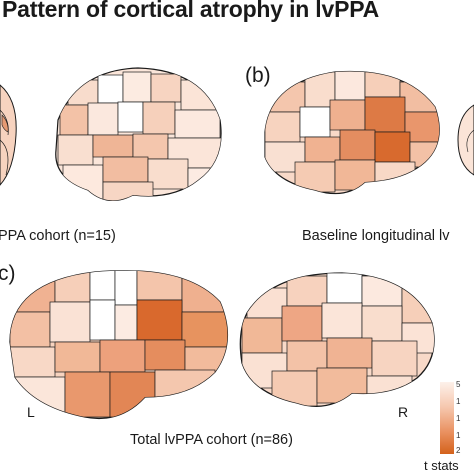  Describe the element at coordinates (191, 11) in the screenshot. I see `figure-title: Pattern of cortical atrophy in lvPPA` at that location.